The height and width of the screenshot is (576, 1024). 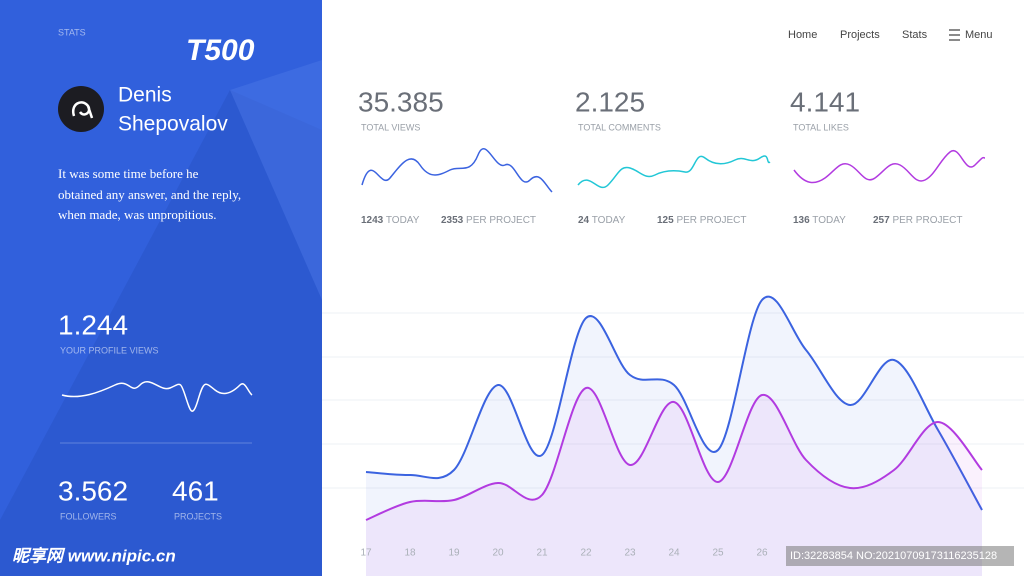 What do you see at coordinates (88, 516) in the screenshot?
I see `followers-label: FOLLOWERS` at bounding box center [88, 516].